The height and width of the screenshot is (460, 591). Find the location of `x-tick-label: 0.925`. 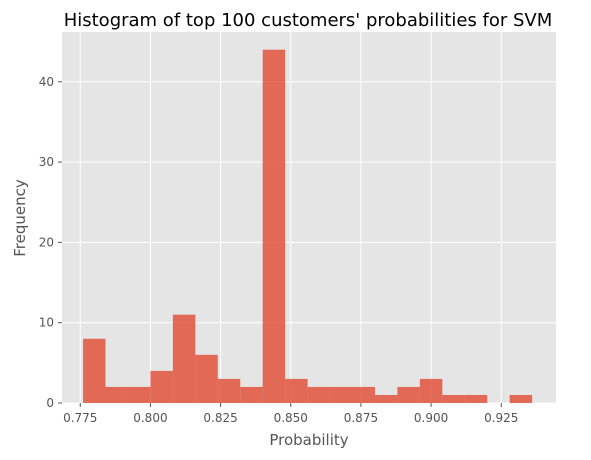

x-tick-label: 0.925 is located at coordinates (501, 418).